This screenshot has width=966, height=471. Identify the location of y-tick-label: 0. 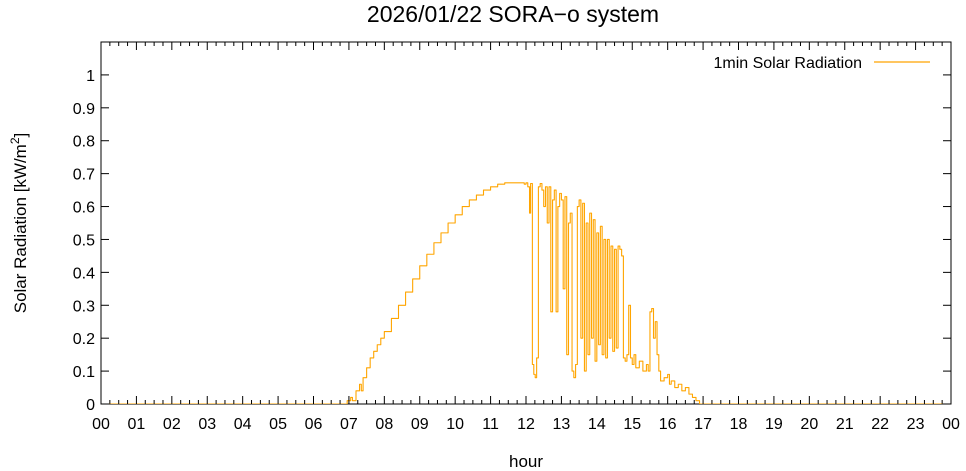
(90, 405).